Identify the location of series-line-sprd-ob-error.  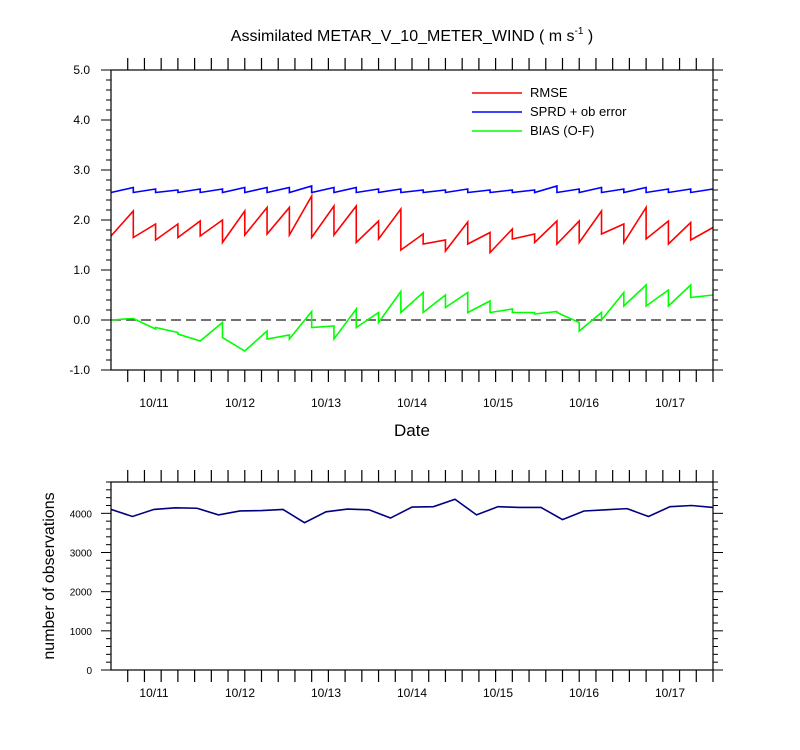
(412, 189).